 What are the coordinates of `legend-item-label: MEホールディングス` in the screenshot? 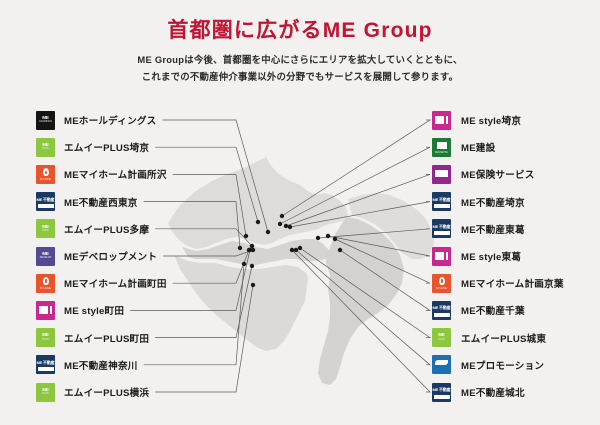 It's located at (110, 121).